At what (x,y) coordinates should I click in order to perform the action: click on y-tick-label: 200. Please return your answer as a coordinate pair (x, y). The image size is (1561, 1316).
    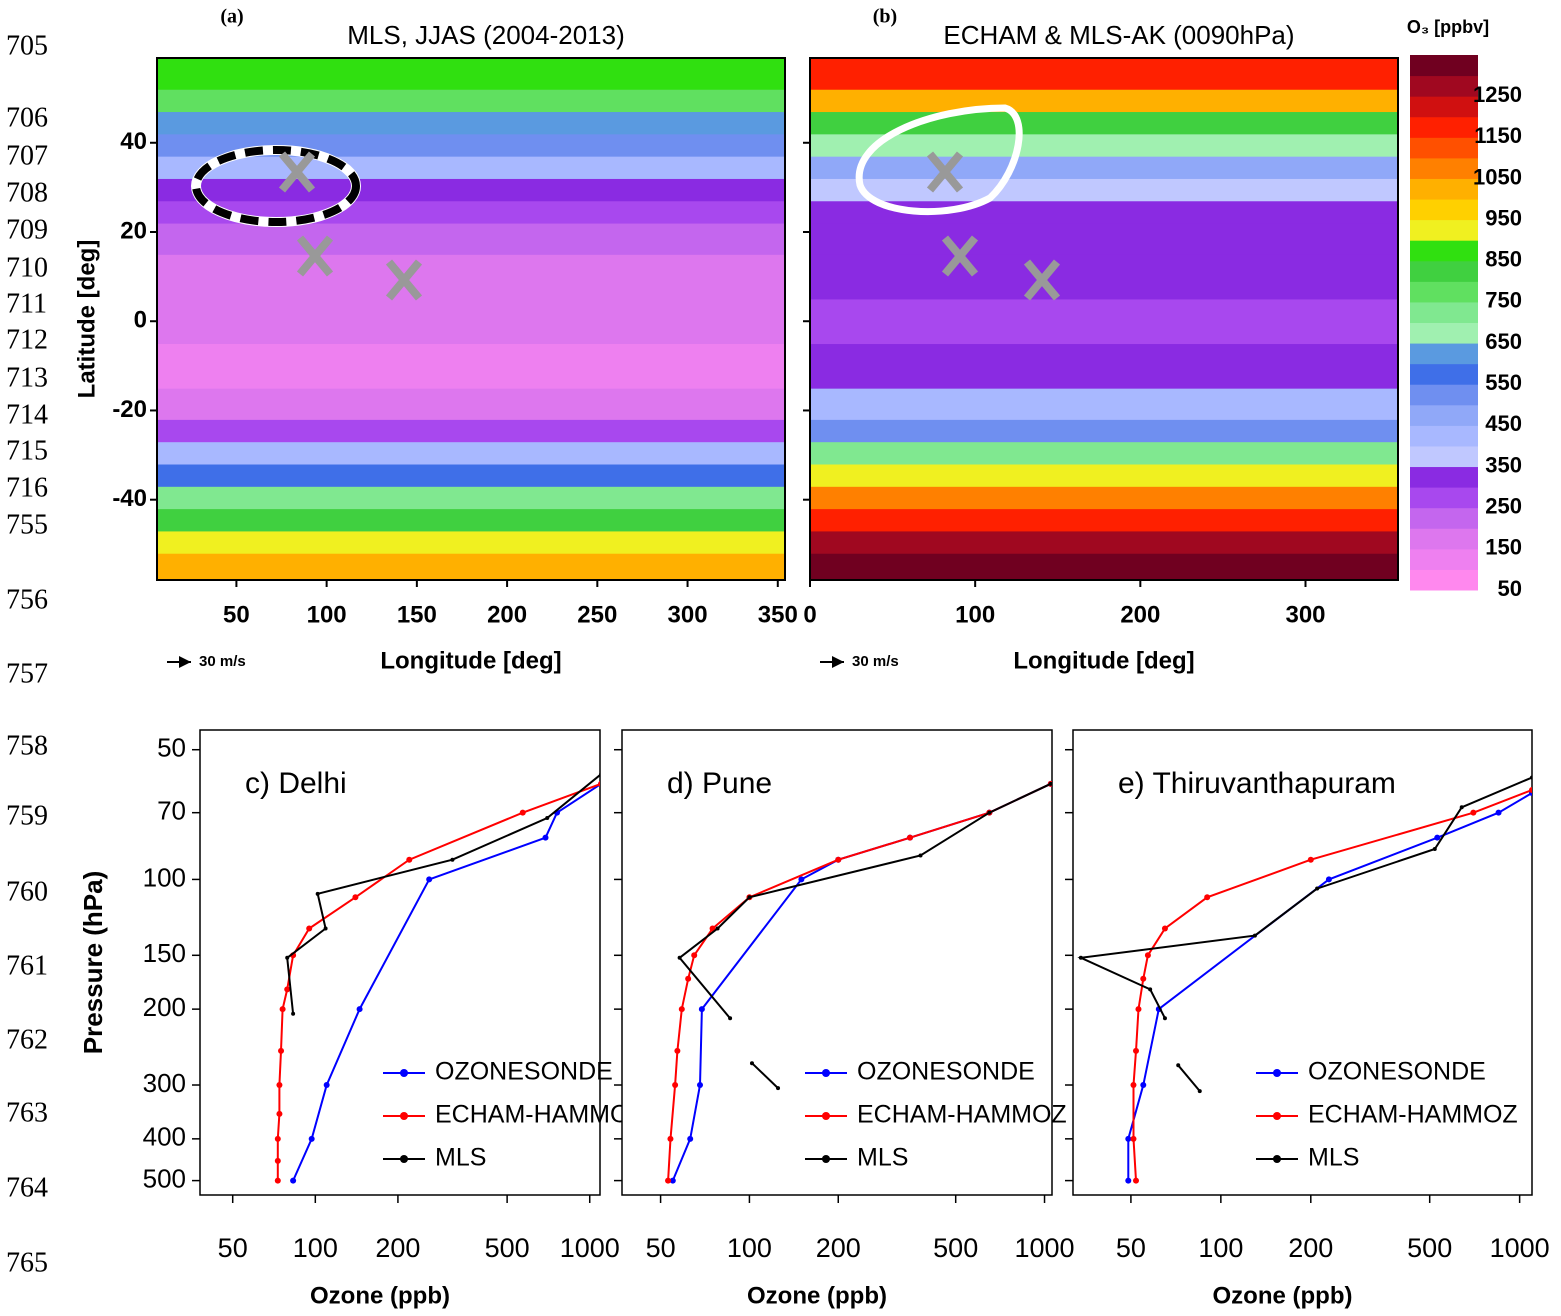
    Looking at the image, I should click on (164, 1007).